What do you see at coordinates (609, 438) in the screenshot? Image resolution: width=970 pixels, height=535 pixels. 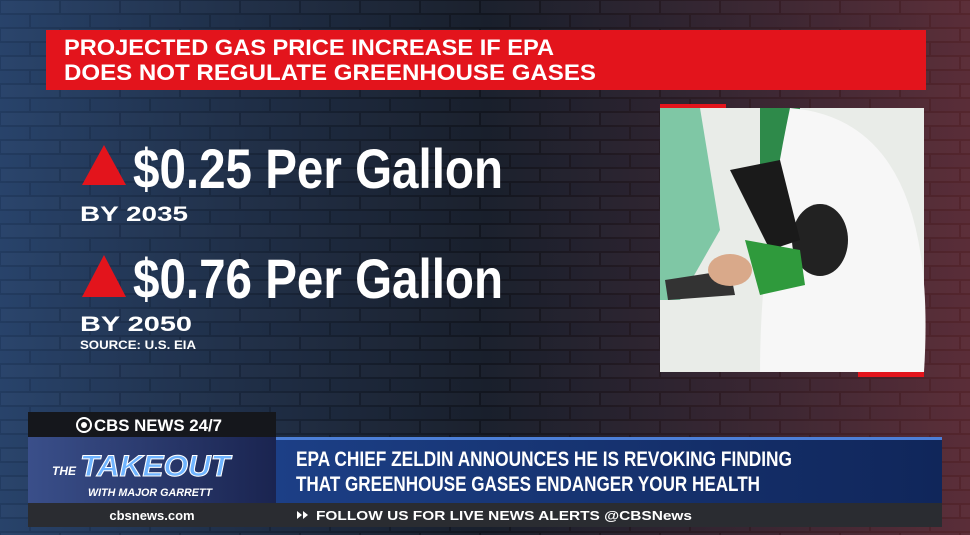 I see `headline-rule` at bounding box center [609, 438].